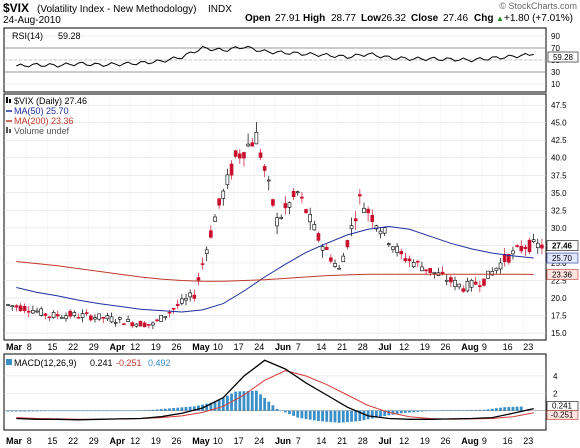 The image size is (580, 448). Describe the element at coordinates (135, 441) in the screenshot. I see `x-axis-label: 12` at that location.